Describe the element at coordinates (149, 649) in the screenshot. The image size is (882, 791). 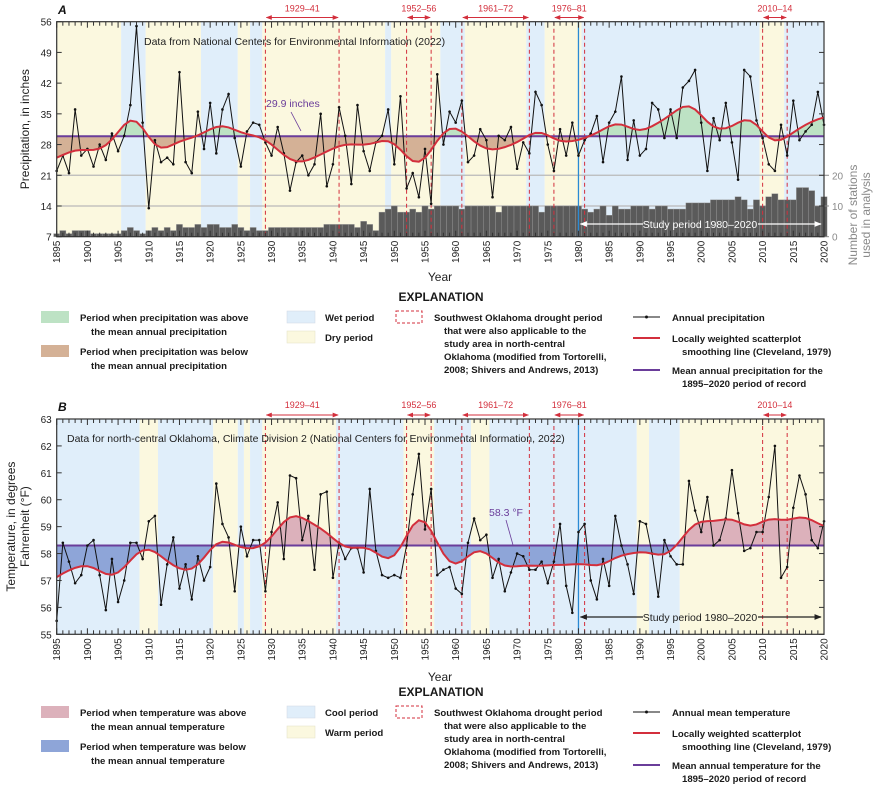
I see `x-tick-label: 1910` at that location.